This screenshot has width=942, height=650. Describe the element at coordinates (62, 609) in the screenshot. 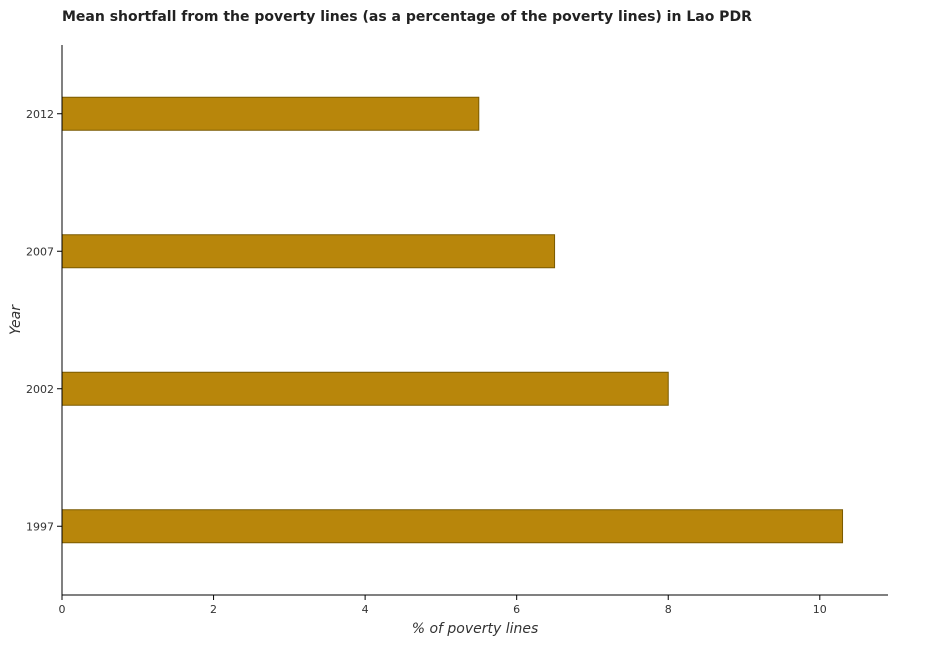

I see `x-tick-label-0: 0` at that location.